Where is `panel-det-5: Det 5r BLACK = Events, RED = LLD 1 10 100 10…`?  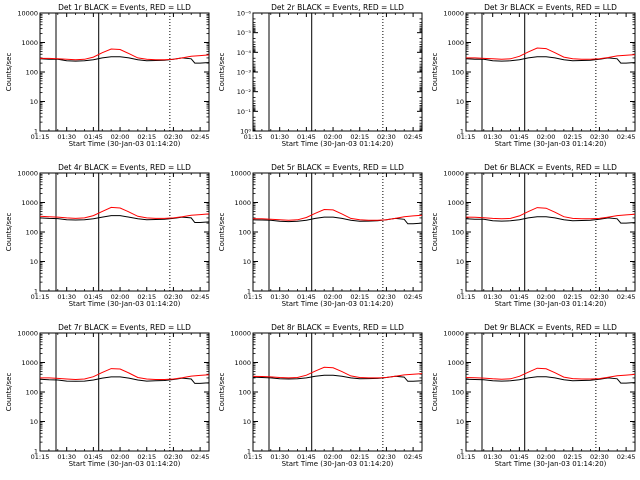
panel-det-5: Det 5r BLACK = Events, RED = LLD 1 10 100 10… is located at coordinates (320, 235).